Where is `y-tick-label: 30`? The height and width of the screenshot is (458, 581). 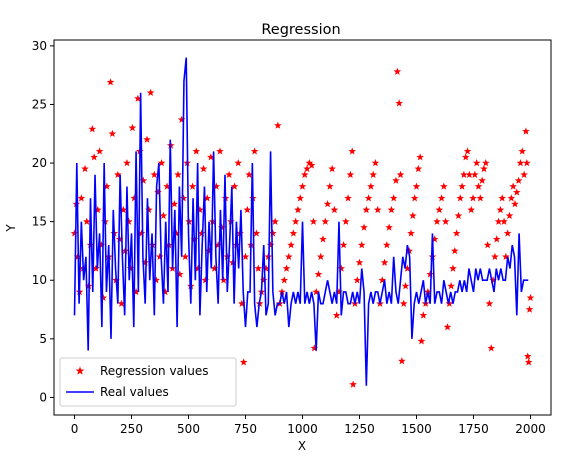
y-tick-label: 30 is located at coordinates (39, 46).